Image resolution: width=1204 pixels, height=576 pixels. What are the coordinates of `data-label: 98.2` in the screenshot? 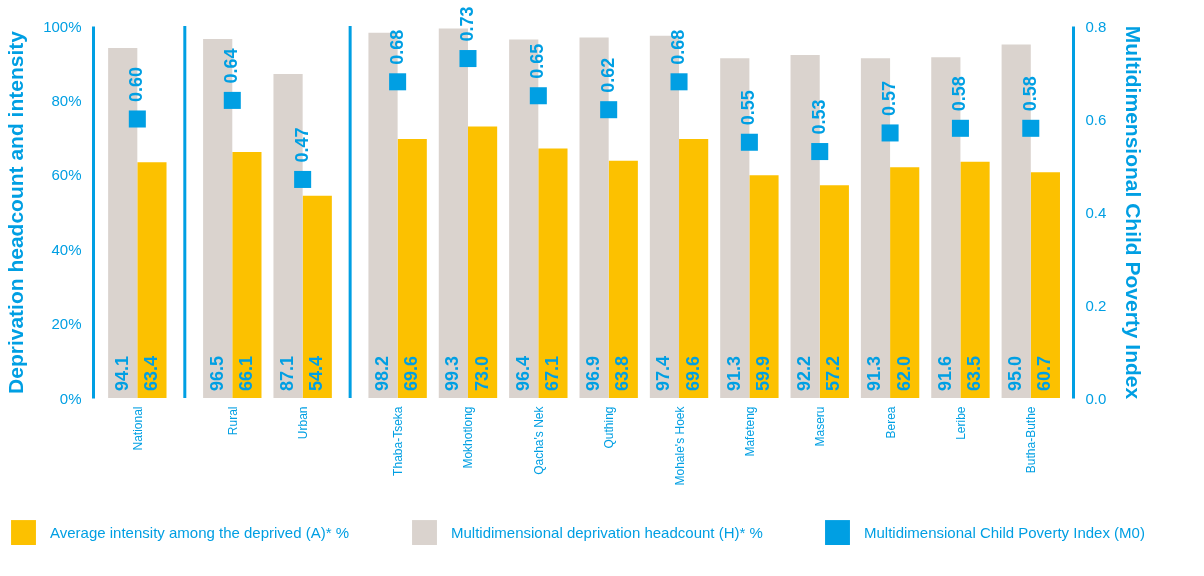 It's located at (382, 373).